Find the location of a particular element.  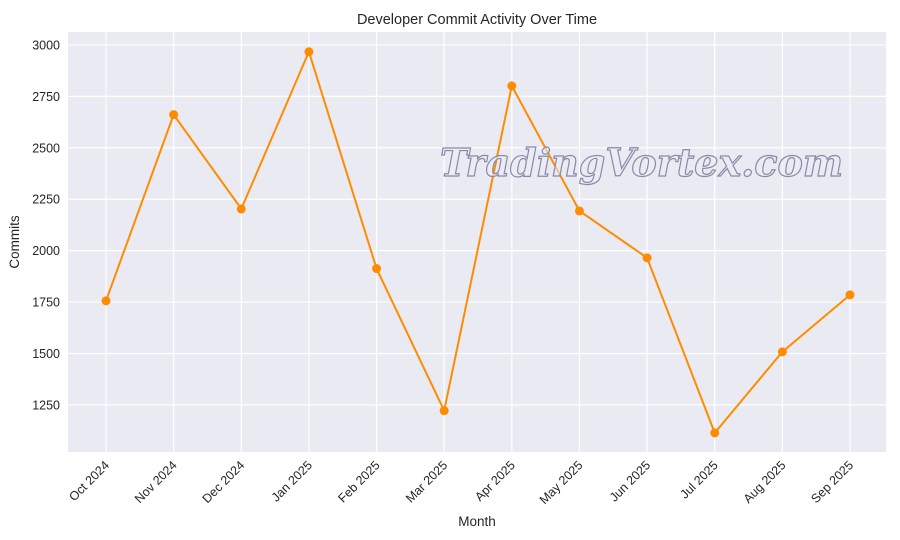

x-tick-label: Feb 2025 is located at coordinates (358, 481).